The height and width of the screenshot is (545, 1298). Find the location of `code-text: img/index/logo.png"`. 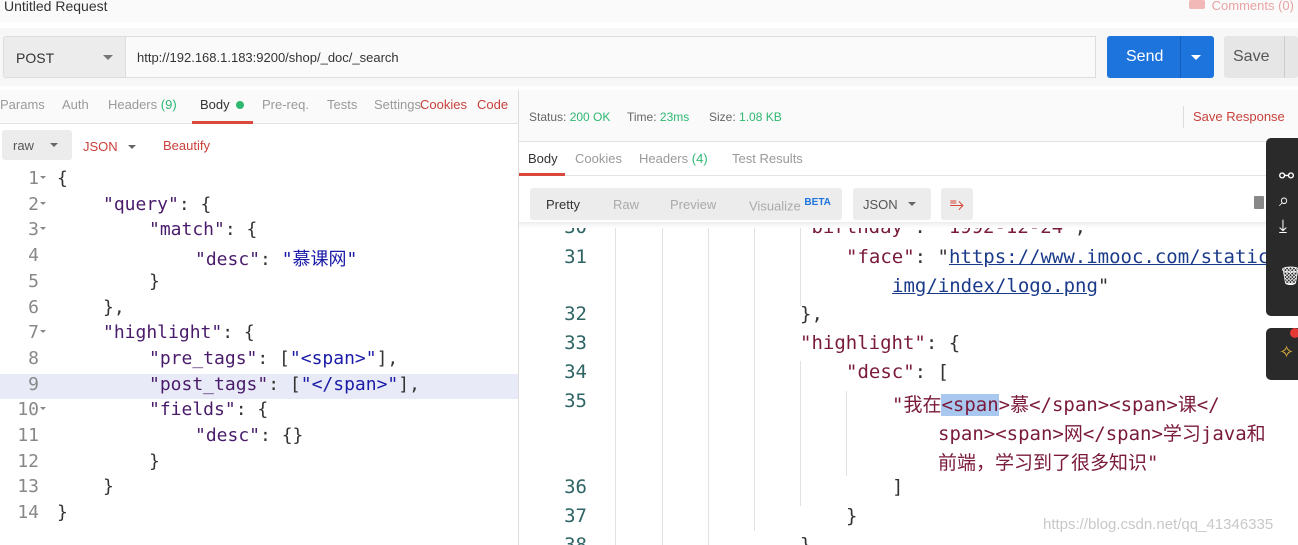

code-text: img/index/logo.png" is located at coordinates (1000, 286).